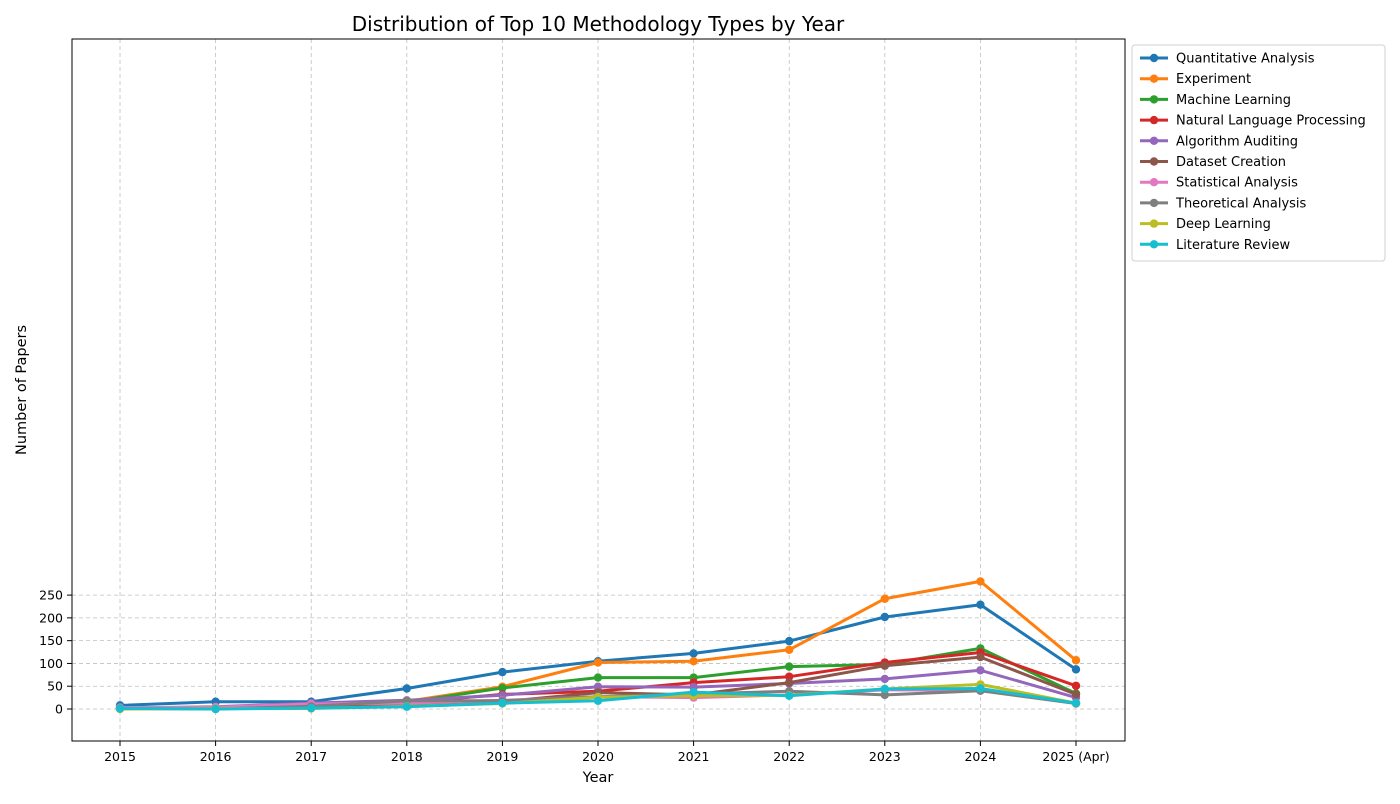 This screenshot has height=804, width=1400. I want to click on x-tick-label: 2023, so click(885, 756).